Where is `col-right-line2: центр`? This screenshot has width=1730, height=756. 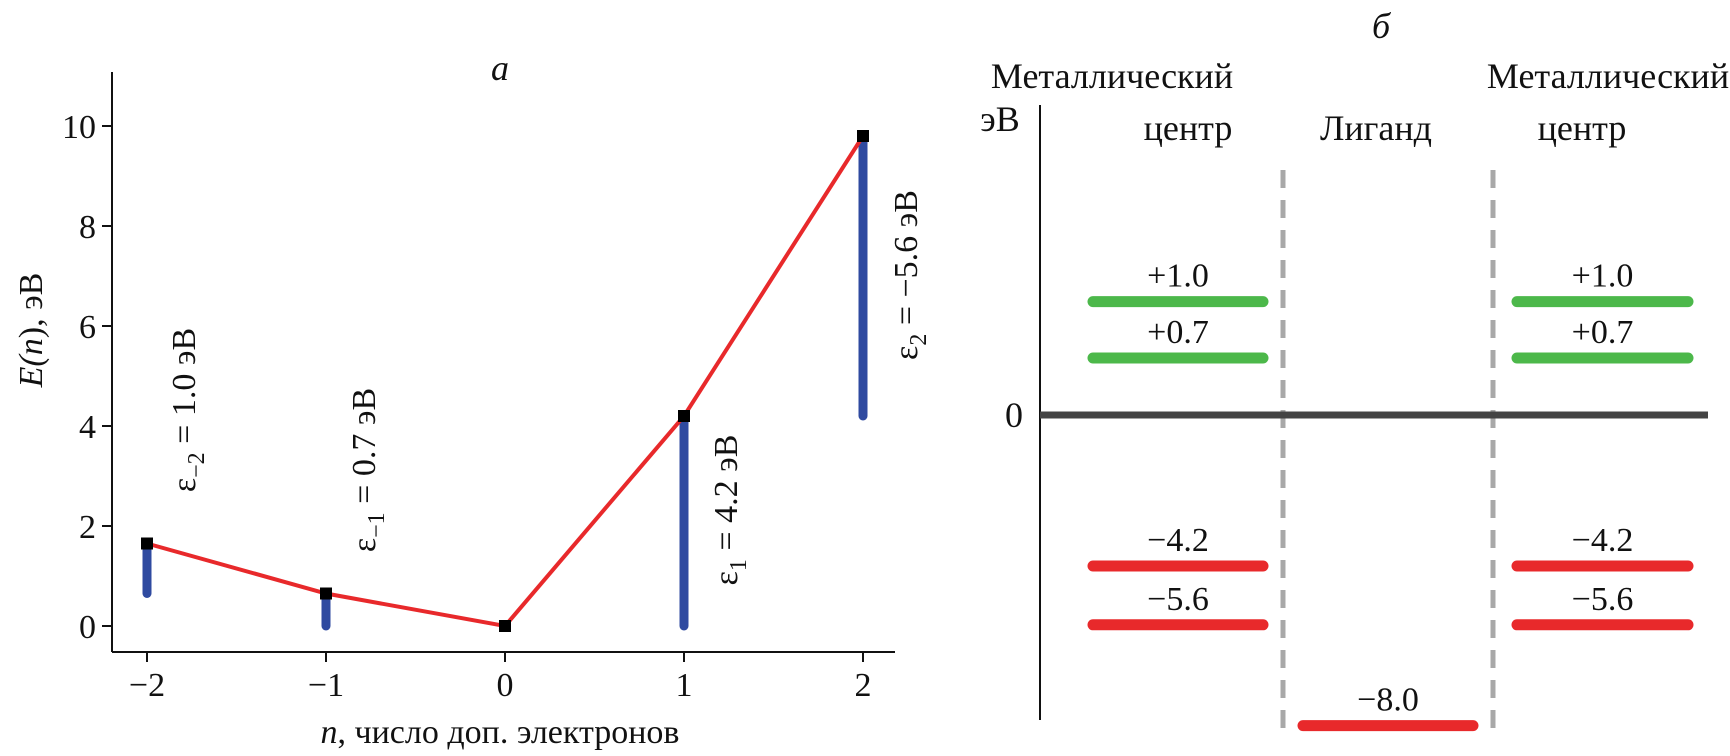
col-right-line2: центр is located at coordinates (1582, 128).